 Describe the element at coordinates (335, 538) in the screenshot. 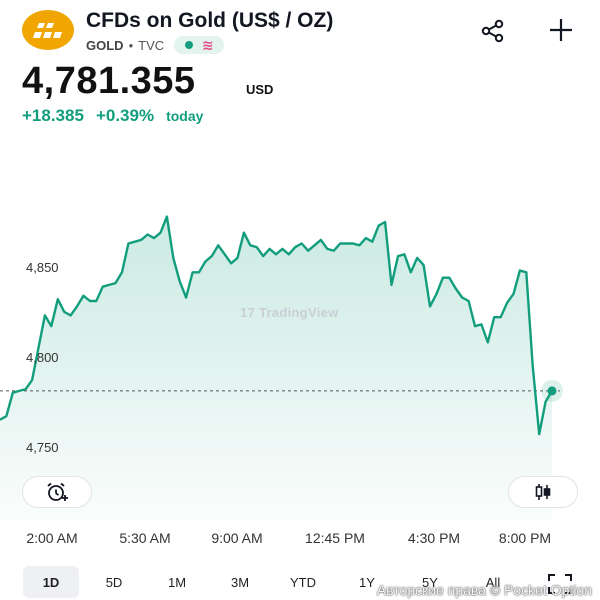

I see `x-tick-label: 12:45 PM` at that location.